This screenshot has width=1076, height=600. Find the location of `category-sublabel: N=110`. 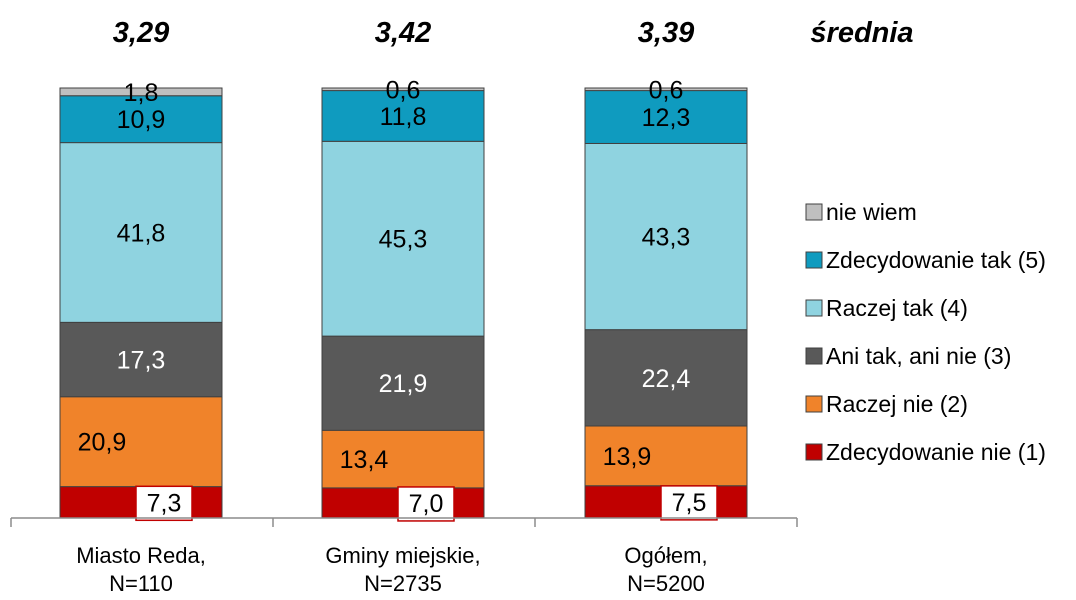

category-sublabel: N=110 is located at coordinates (141, 583).